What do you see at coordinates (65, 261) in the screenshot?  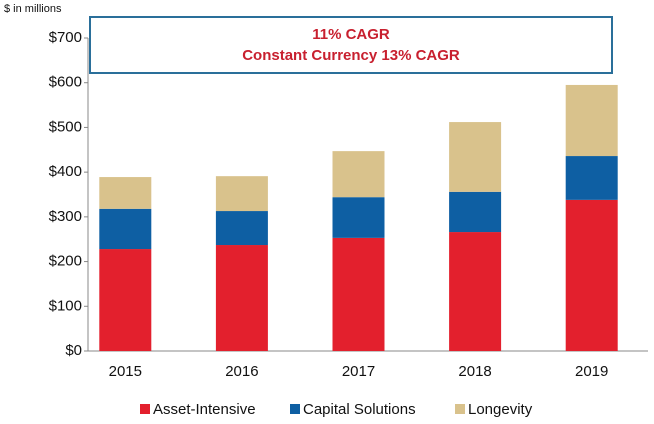 I see `y-tick-label: $200` at bounding box center [65, 261].